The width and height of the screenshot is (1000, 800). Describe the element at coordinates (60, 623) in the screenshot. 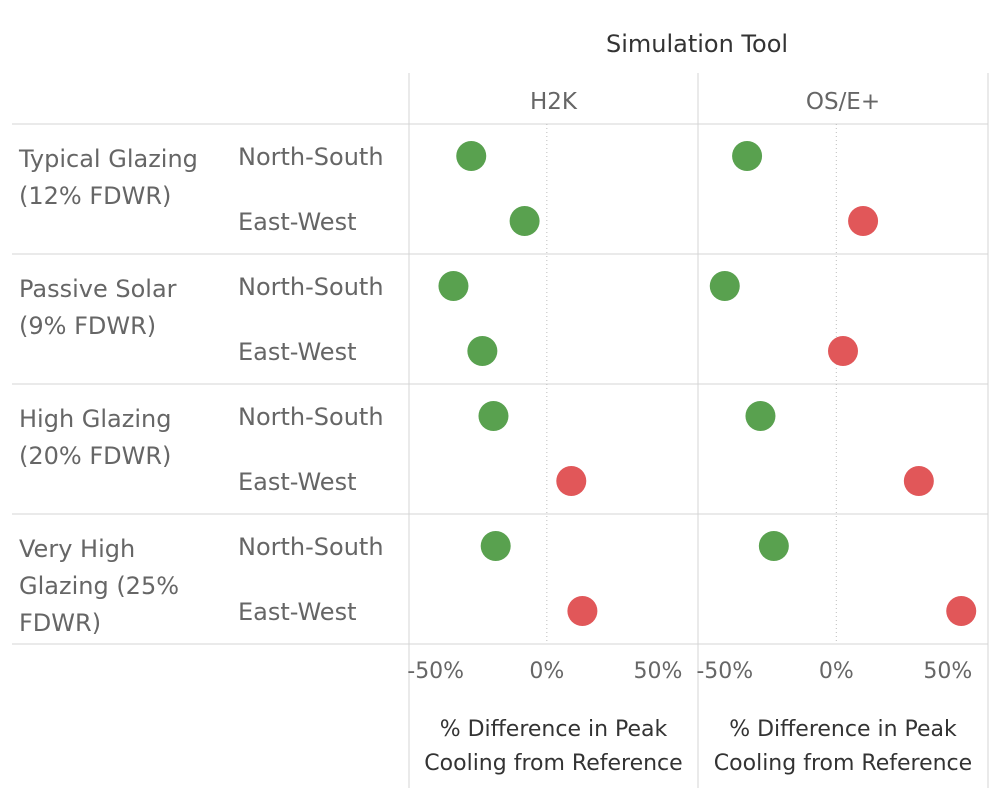

I see `group-label: FDWR)` at that location.